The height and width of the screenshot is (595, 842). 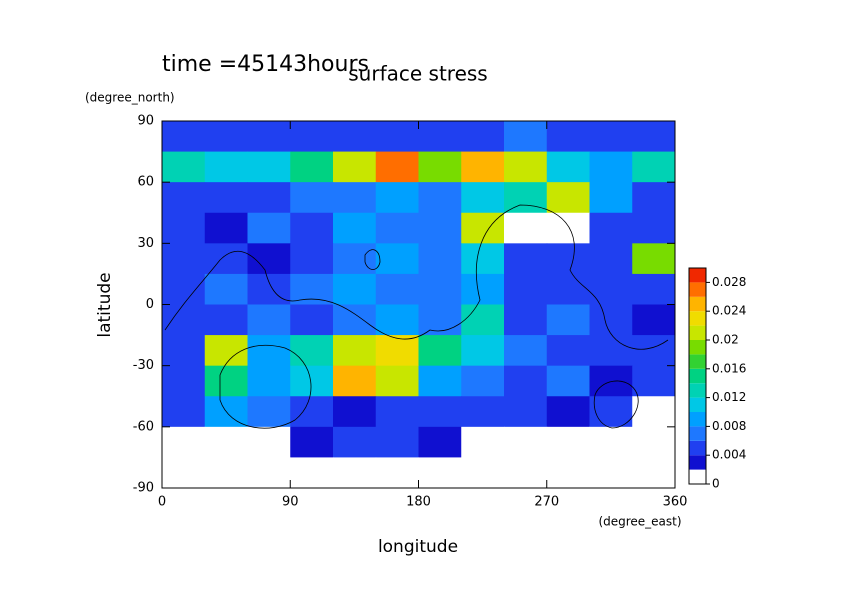 What do you see at coordinates (725, 340) in the screenshot?
I see `colorbar-tick-label: 0.02` at bounding box center [725, 340].